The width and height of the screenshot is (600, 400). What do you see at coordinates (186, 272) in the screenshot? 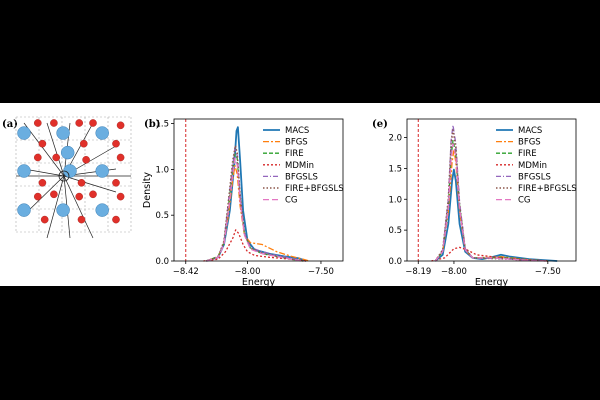
I see `x-tick-label: −8.42` at bounding box center [186, 272].